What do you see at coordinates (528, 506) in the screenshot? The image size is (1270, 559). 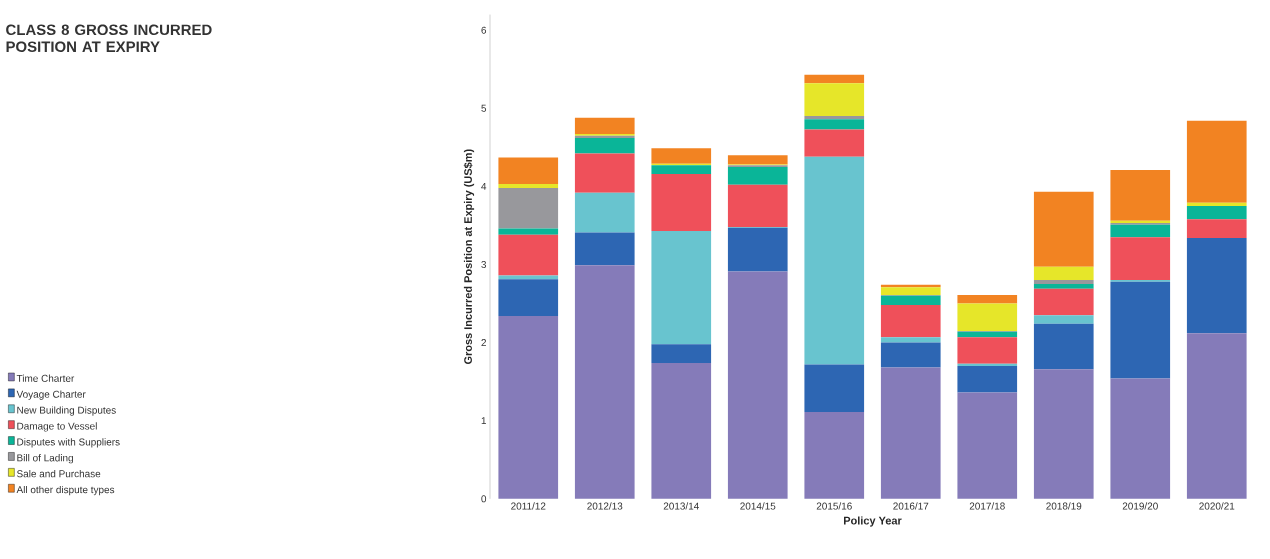 I see `x-tick-label: 2011/12` at bounding box center [528, 506].